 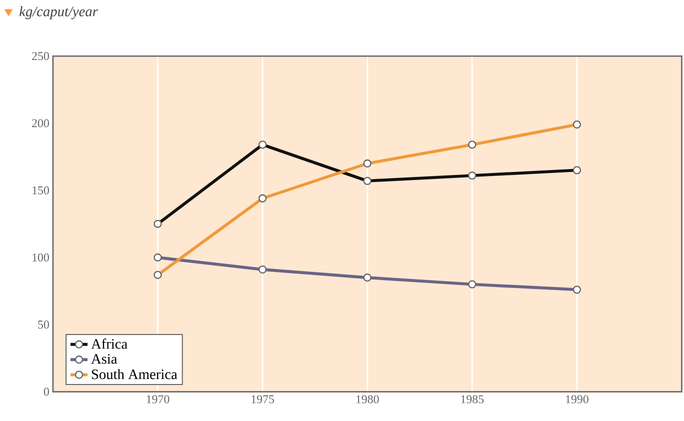 I want to click on chart-title: kg/caput/year, so click(x=59, y=13).